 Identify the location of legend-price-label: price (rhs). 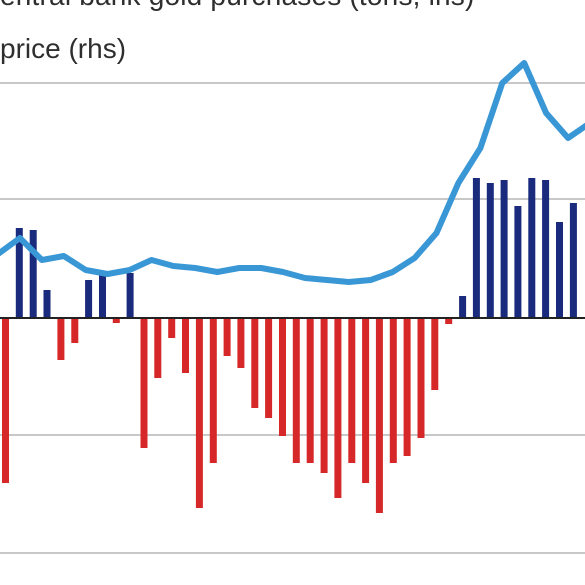
(63, 48).